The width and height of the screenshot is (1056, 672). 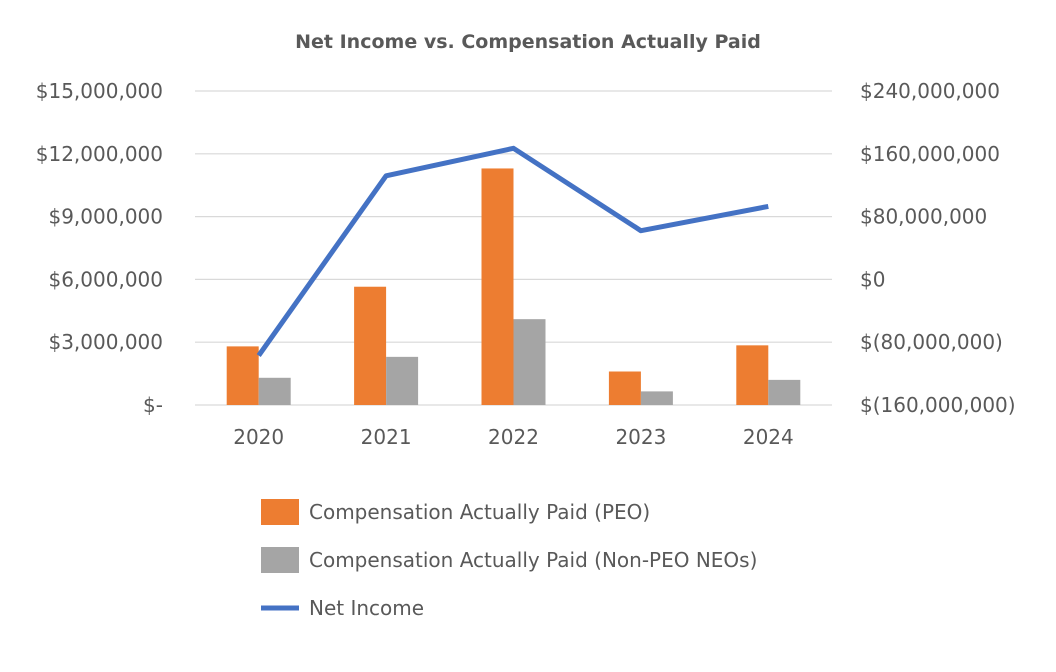 What do you see at coordinates (105, 217) in the screenshot?
I see `left-axis-tick-label: $9,000,000` at bounding box center [105, 217].